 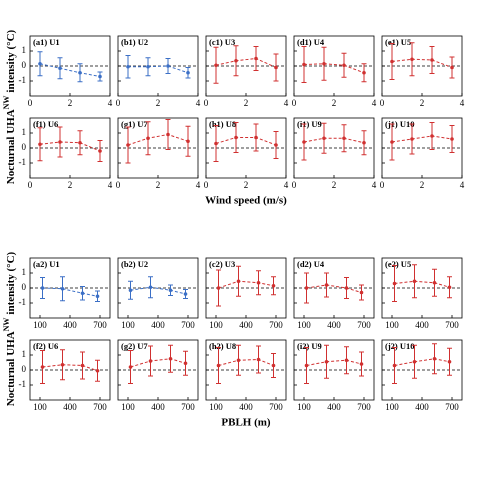 What do you see at coordinates (46, 264) in the screenshot?
I see `panel-title: (a2) U1` at bounding box center [46, 264].